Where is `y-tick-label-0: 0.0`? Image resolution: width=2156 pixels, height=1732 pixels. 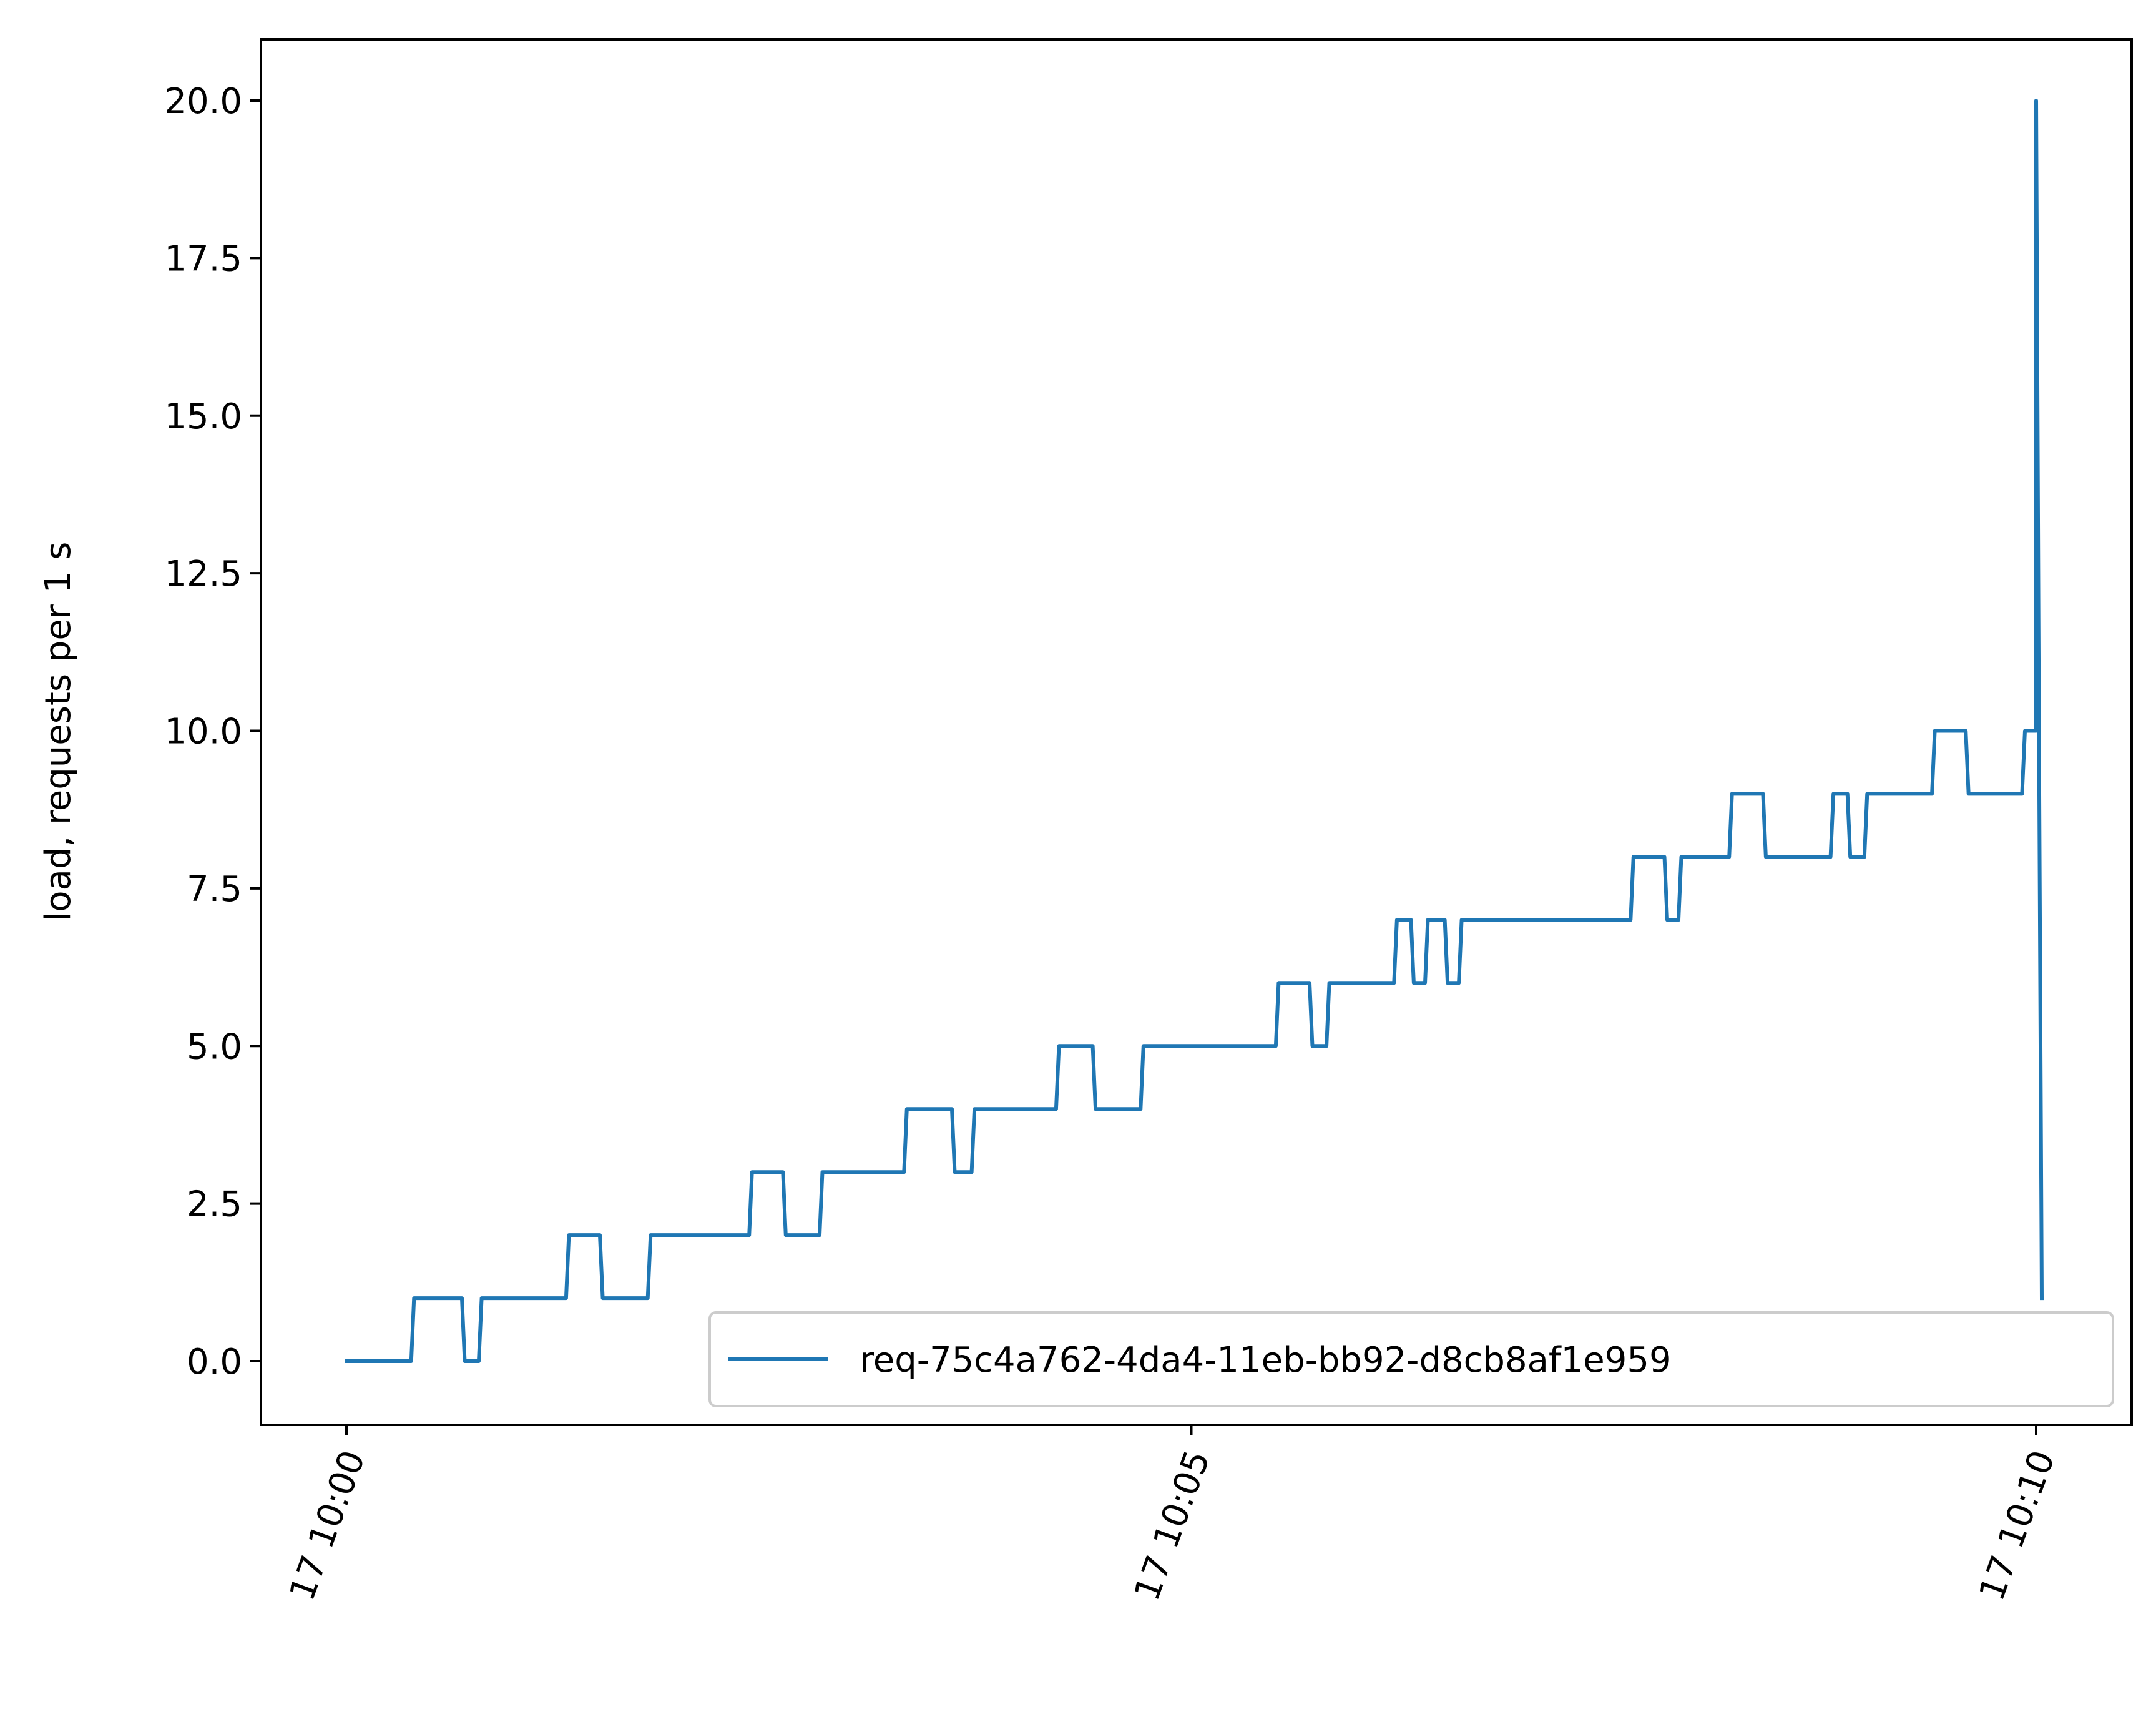
y-tick-label-0: 0.0 is located at coordinates (214, 1362).